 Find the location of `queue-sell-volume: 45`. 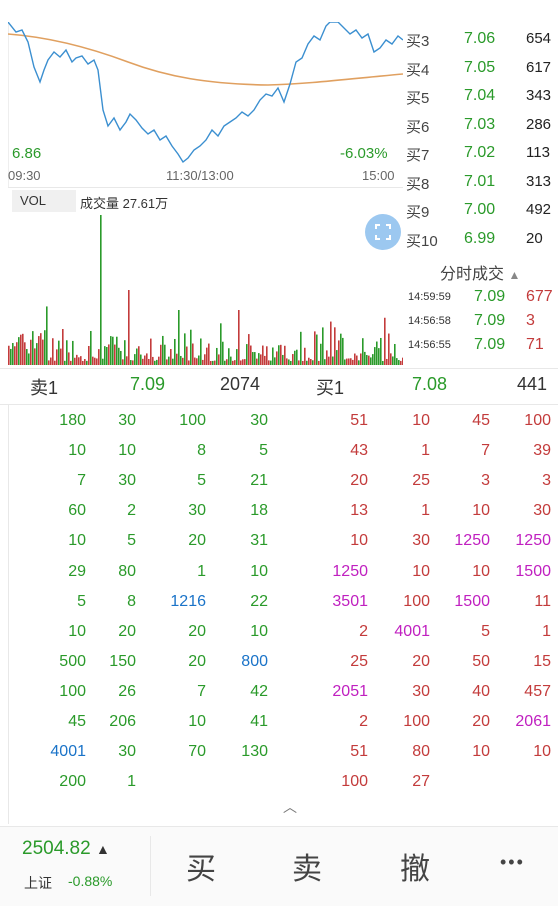

queue-sell-volume: 45 is located at coordinates (481, 420).